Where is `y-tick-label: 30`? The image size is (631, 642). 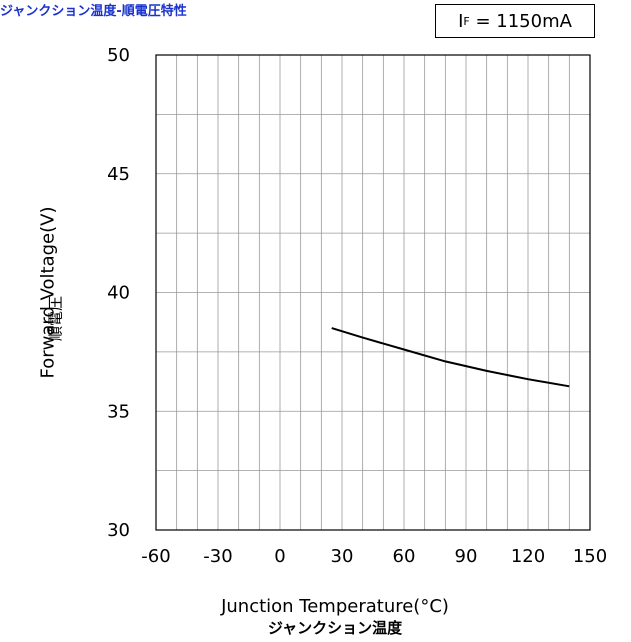 y-tick-label: 30 is located at coordinates (118, 530).